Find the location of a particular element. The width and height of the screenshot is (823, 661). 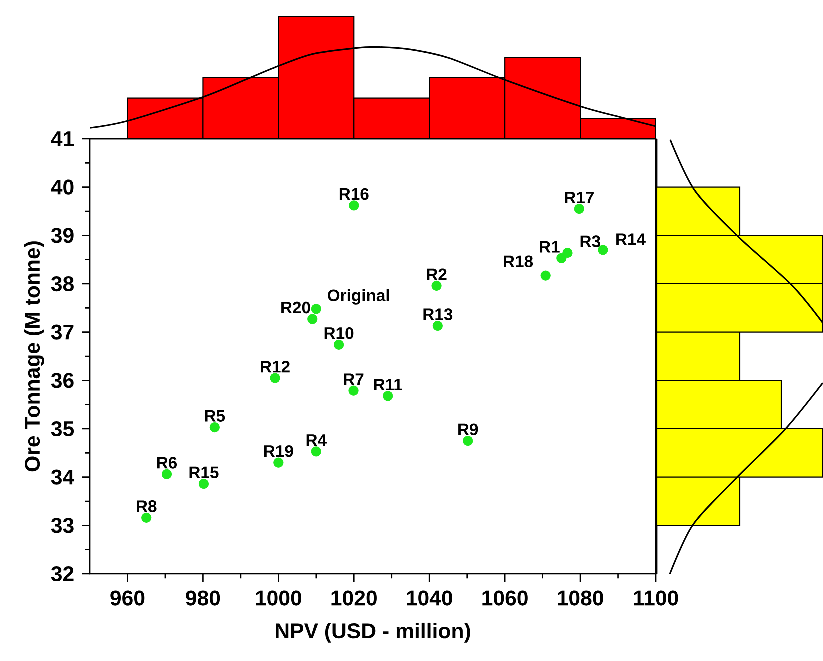

y-tick-label: 37 is located at coordinates (62, 332).